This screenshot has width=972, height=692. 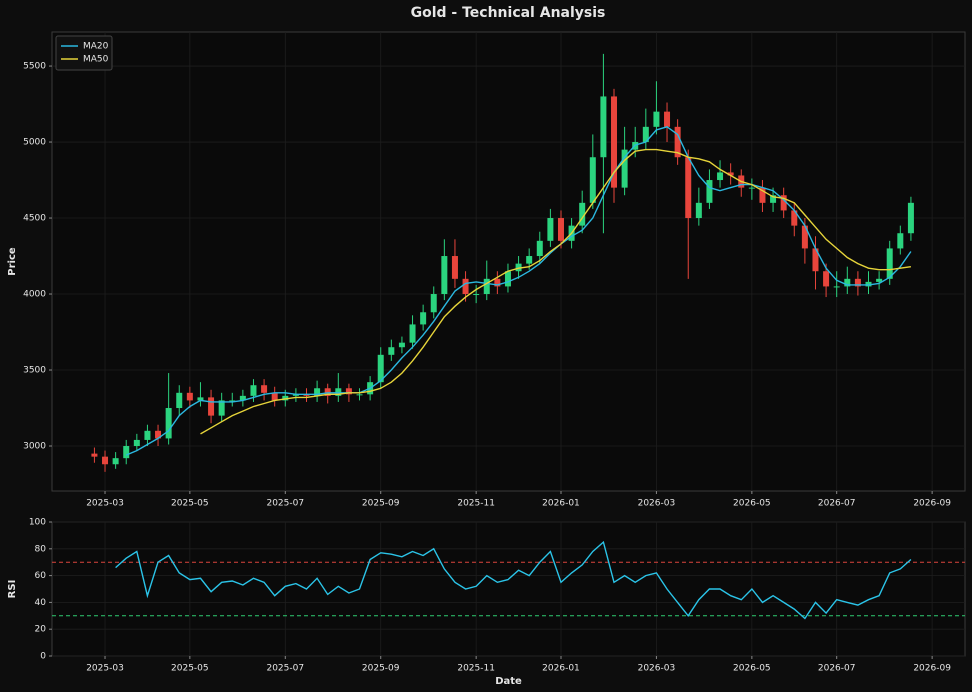 What do you see at coordinates (12, 261) in the screenshot?
I see `y-axis-label: Price` at bounding box center [12, 261].